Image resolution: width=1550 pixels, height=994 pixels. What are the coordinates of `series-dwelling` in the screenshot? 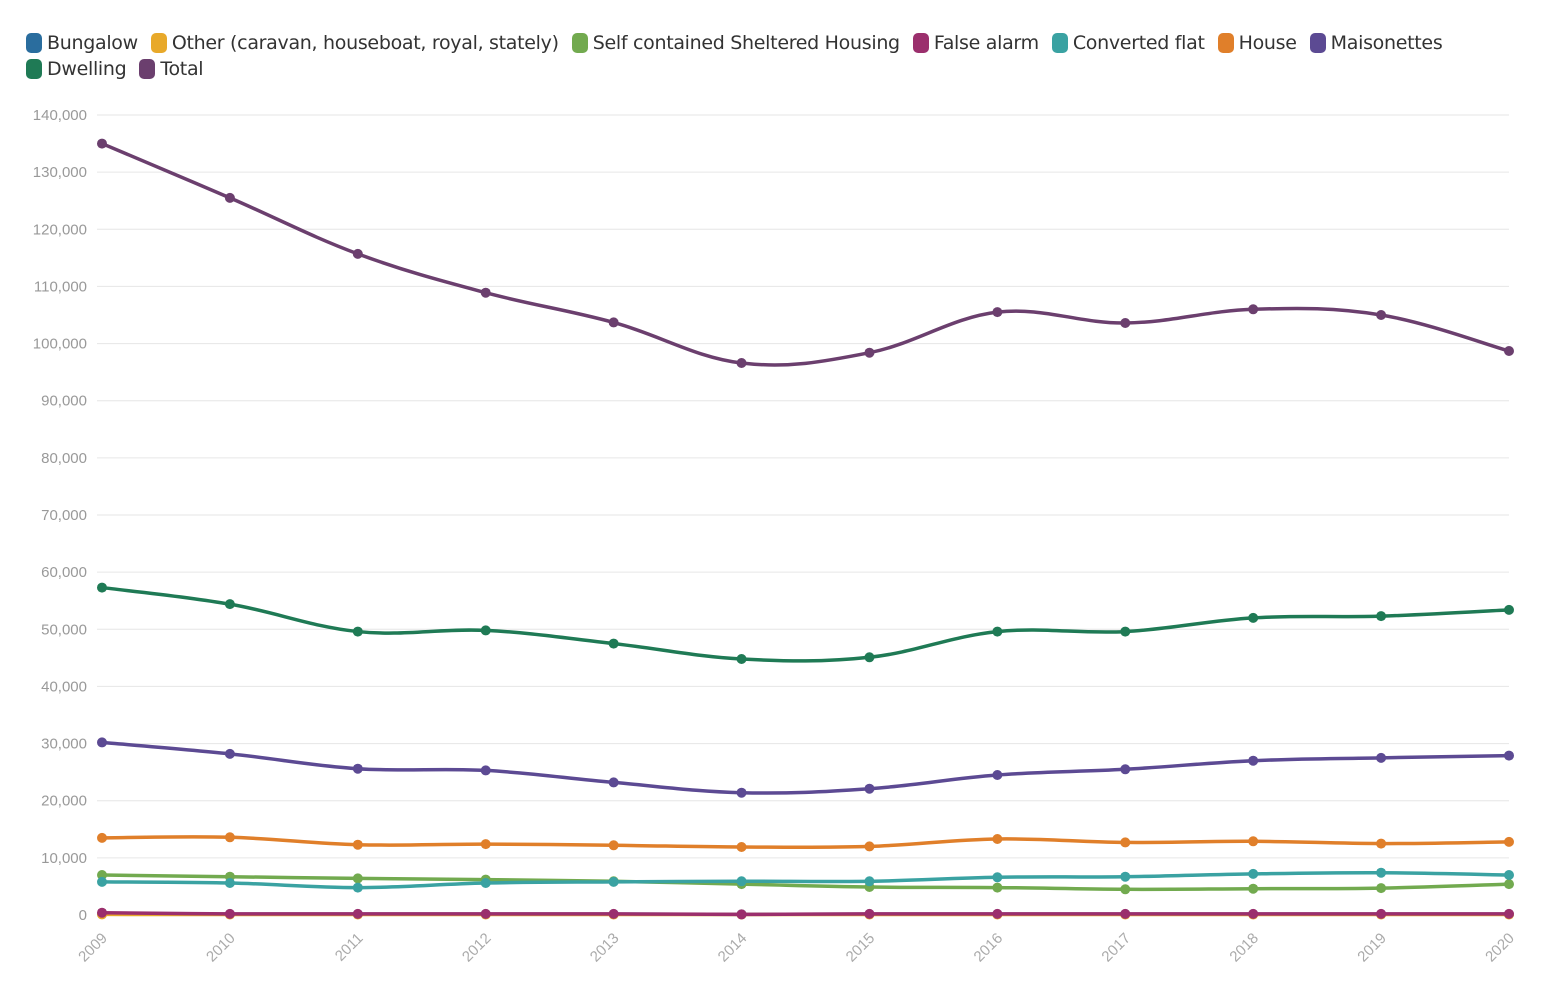 It's located at (805, 623).